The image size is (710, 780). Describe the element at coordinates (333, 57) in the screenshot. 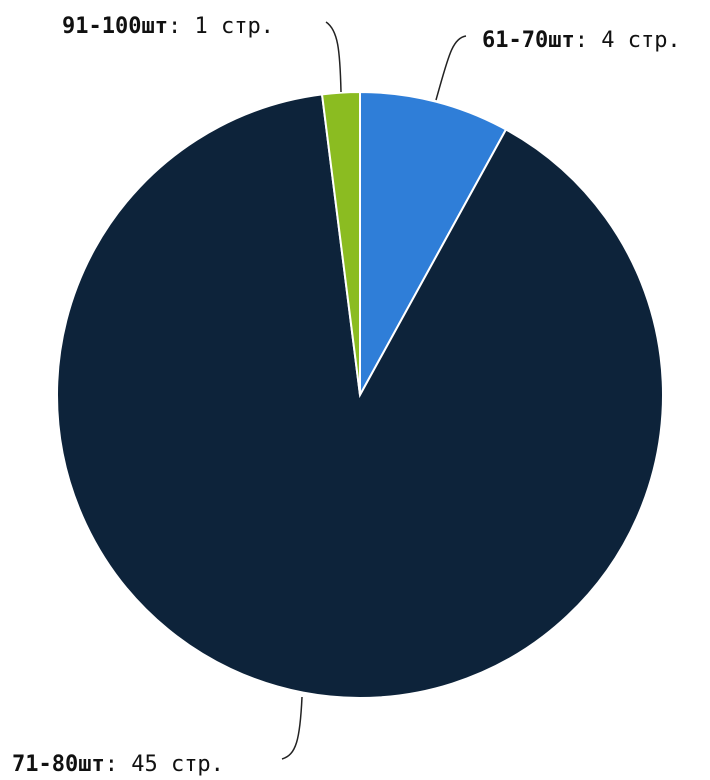

I see `leader-line-91-100шт` at that location.